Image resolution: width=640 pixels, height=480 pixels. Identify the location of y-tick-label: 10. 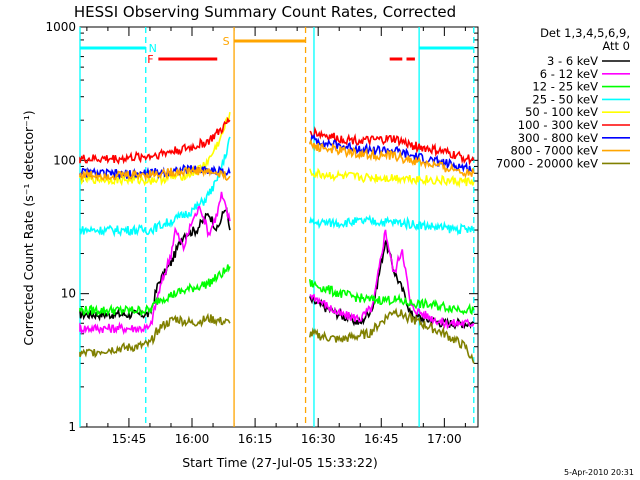
(68, 294).